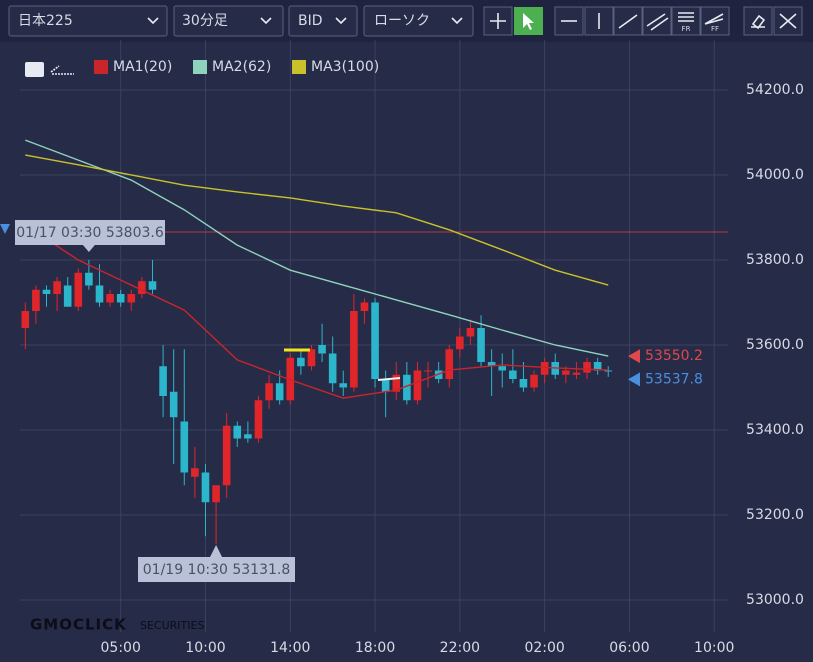  Describe the element at coordinates (5, 228) in the screenshot. I see `high-arrow` at that location.